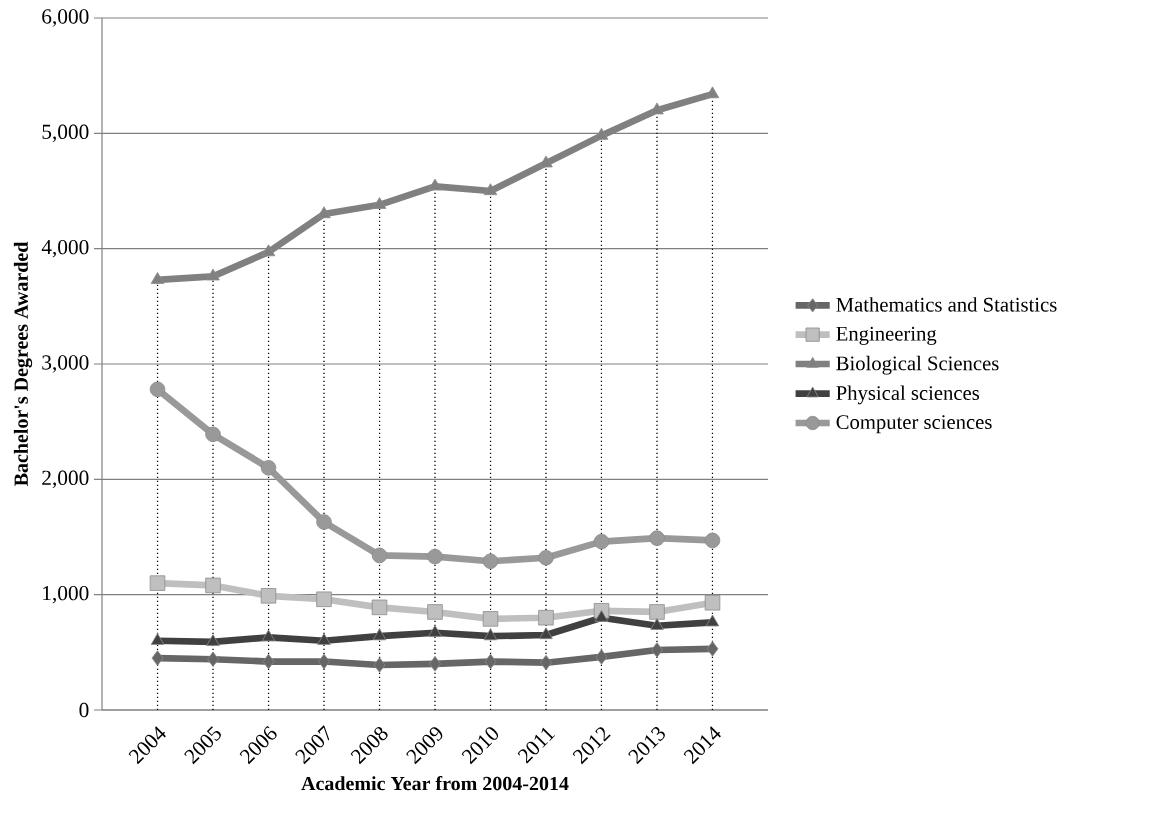 The width and height of the screenshot is (1154, 828). I want to click on y-tick-label: 4,000, so click(65, 248).